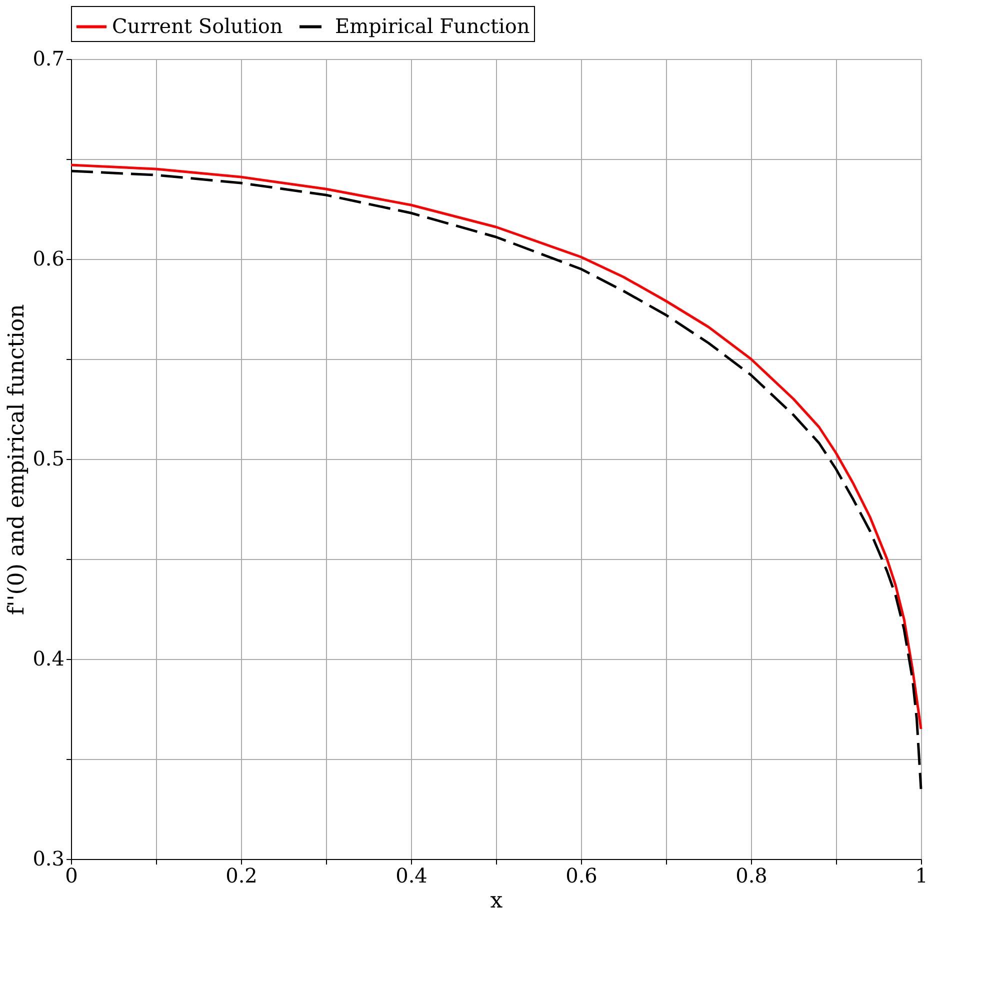  I want to click on legend-label: Empirical Function, so click(432, 26).